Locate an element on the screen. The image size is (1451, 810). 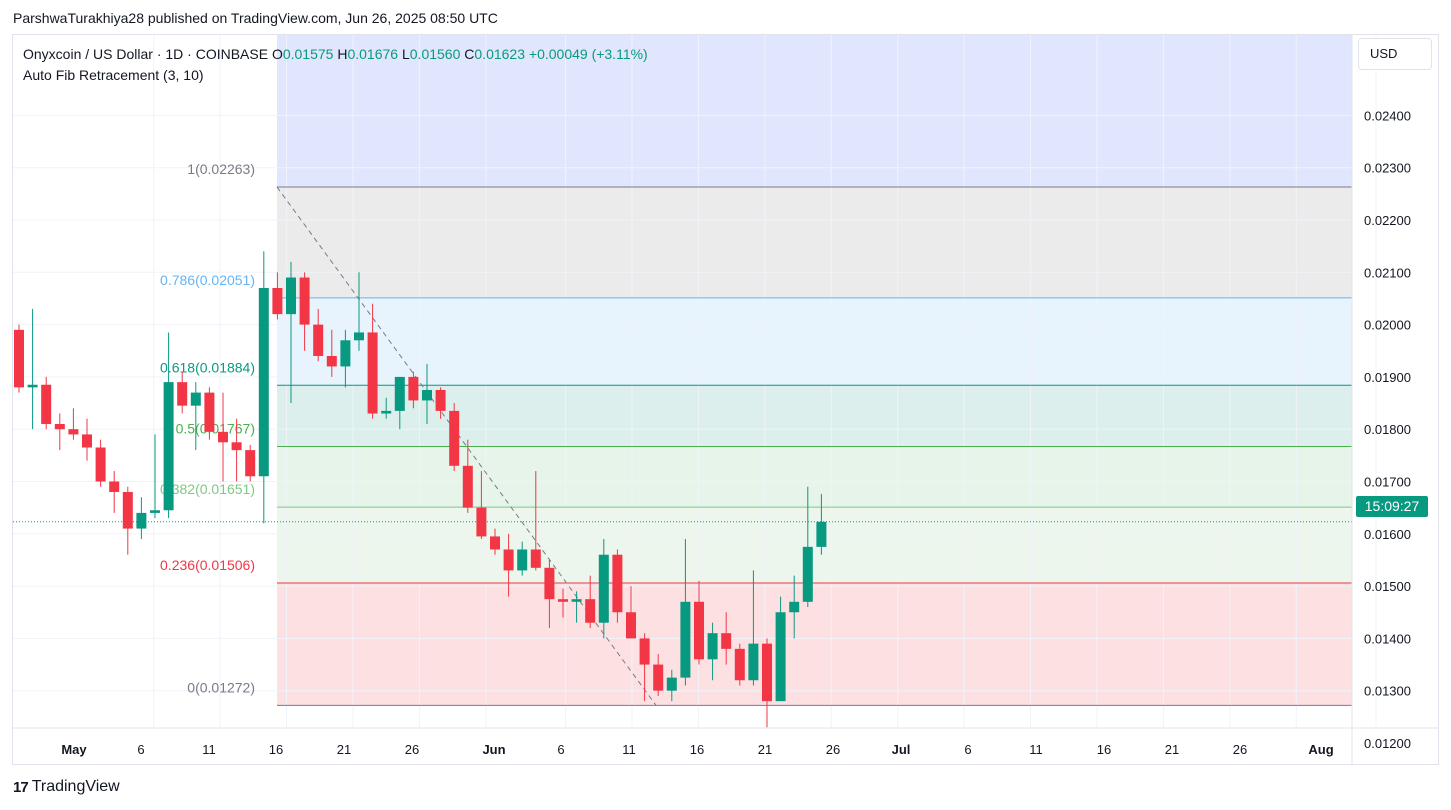
fib-level-label: 1(0.02263) is located at coordinates (221, 169).